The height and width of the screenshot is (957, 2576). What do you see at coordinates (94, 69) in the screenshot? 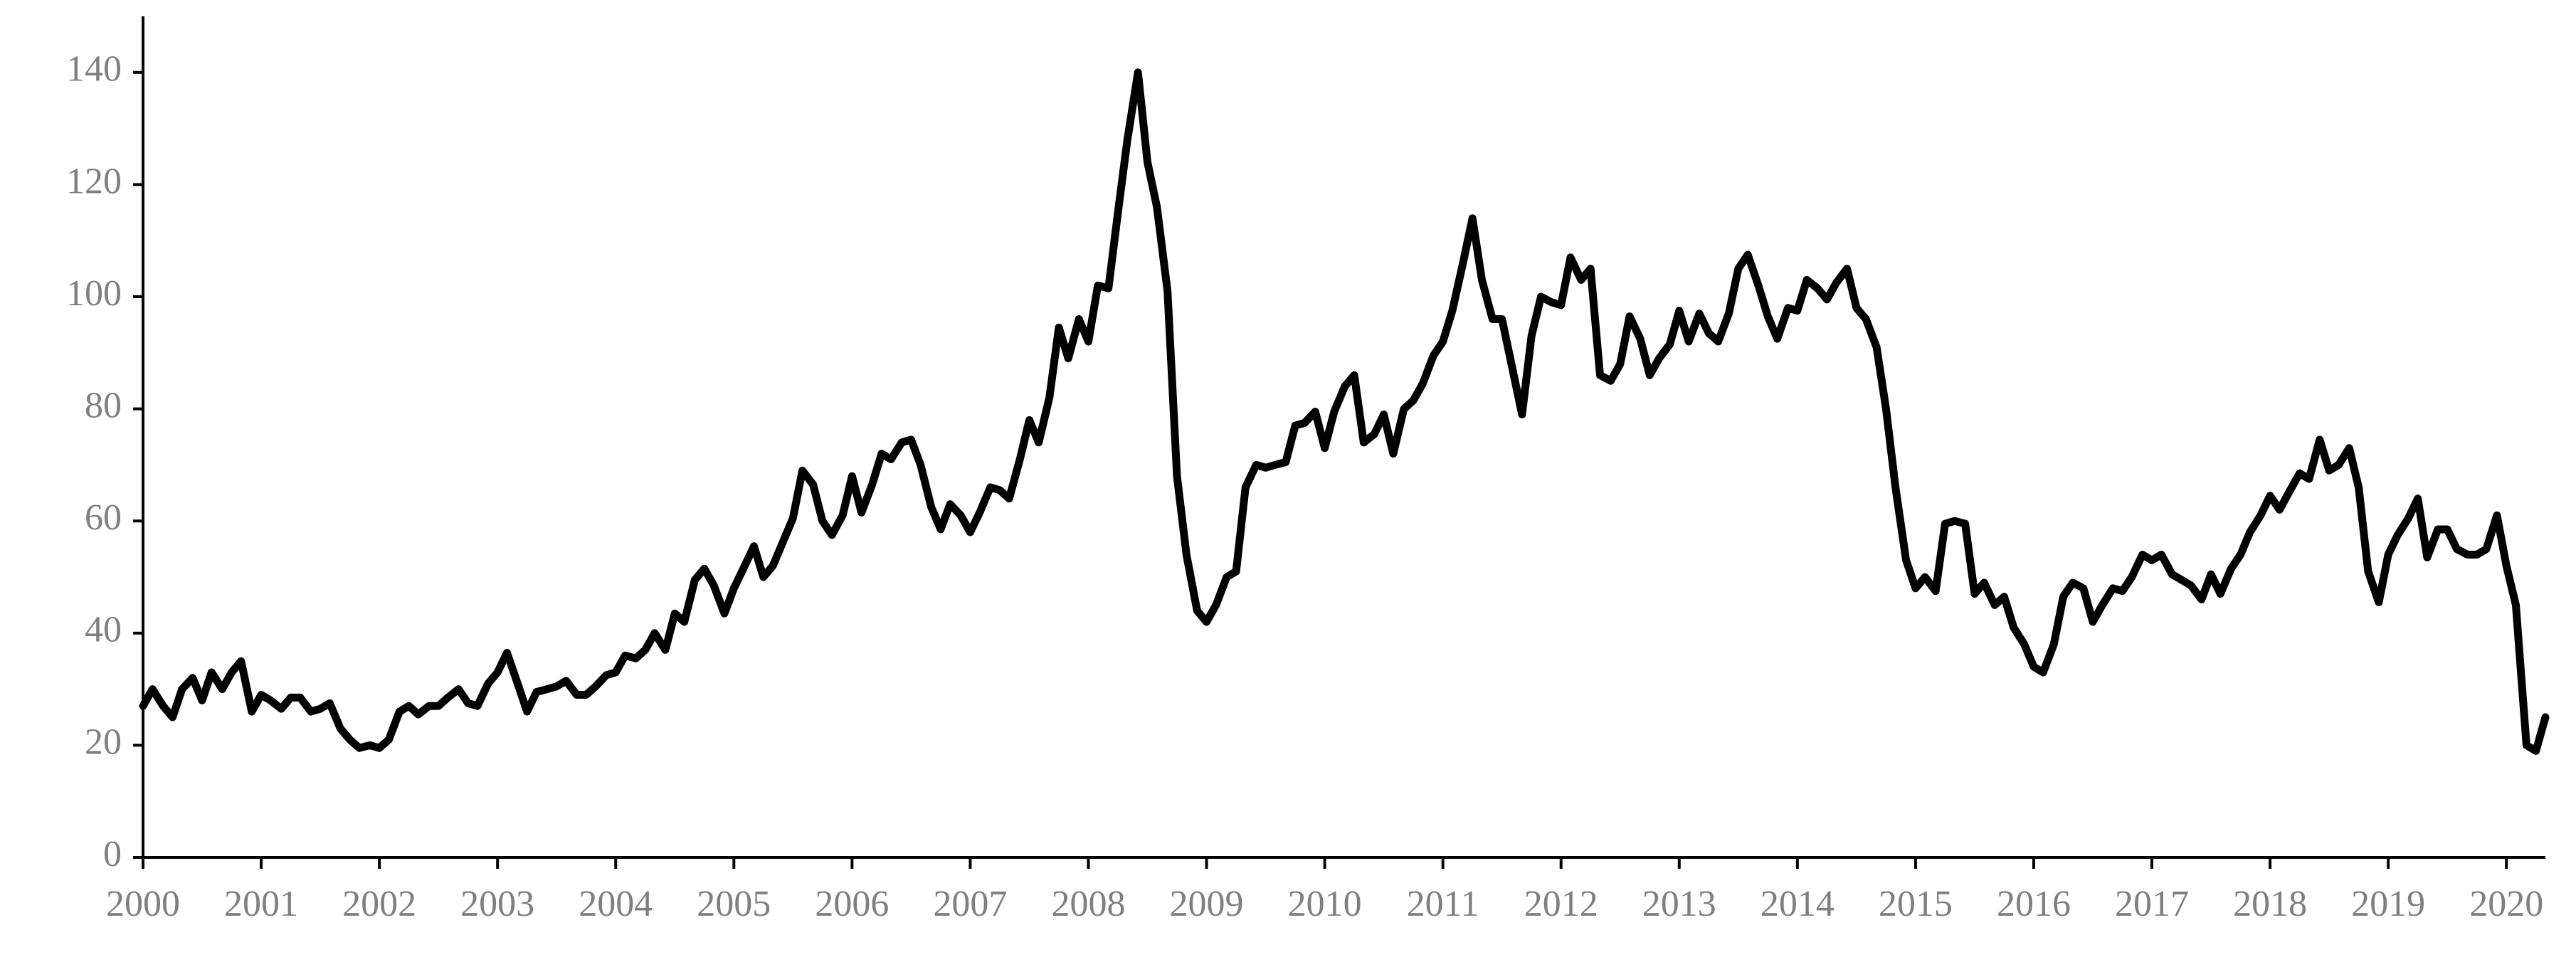
I see `y-tick-label: 140` at bounding box center [94, 69].